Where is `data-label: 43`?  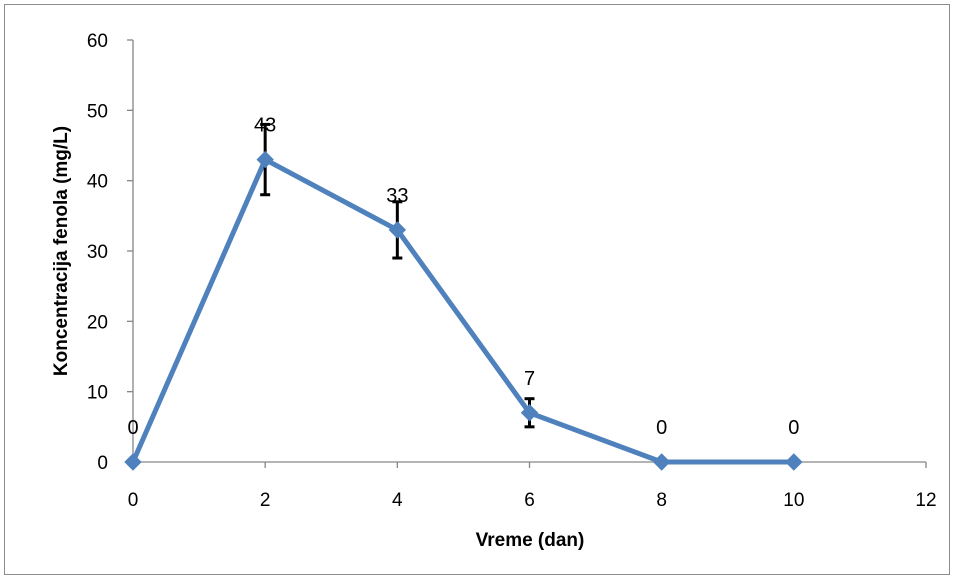
data-label: 43 is located at coordinates (265, 126).